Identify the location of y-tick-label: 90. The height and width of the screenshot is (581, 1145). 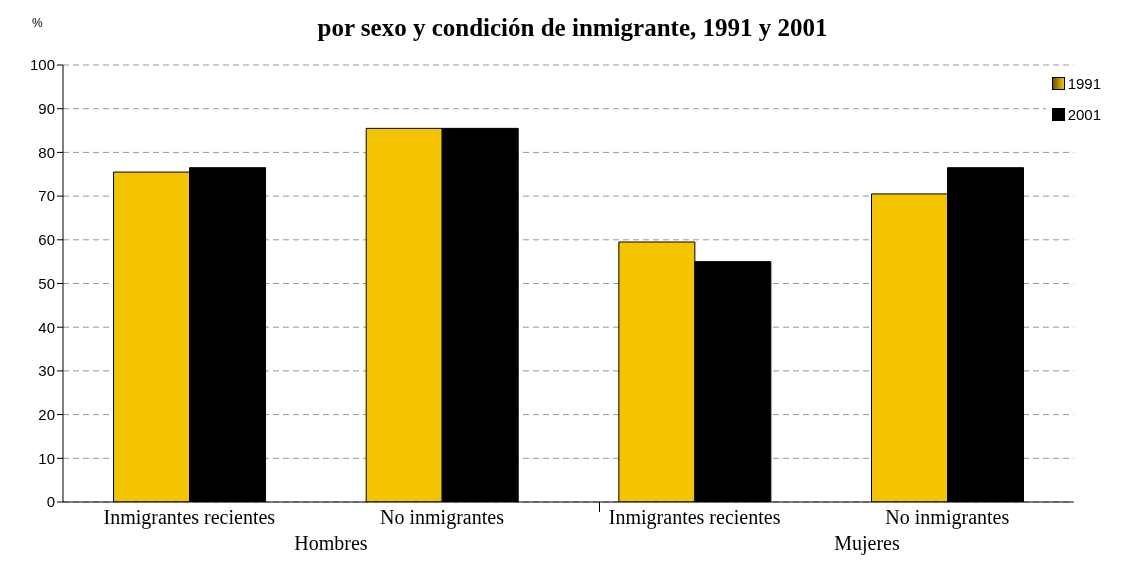
(46, 109).